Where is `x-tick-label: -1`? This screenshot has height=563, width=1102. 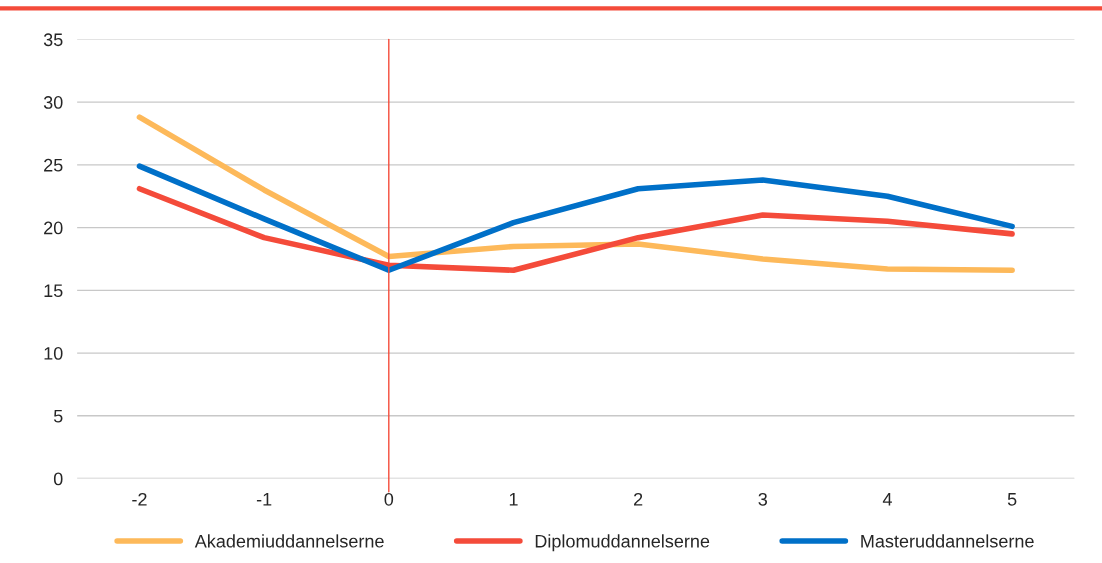
x-tick-label: -1 is located at coordinates (264, 499).